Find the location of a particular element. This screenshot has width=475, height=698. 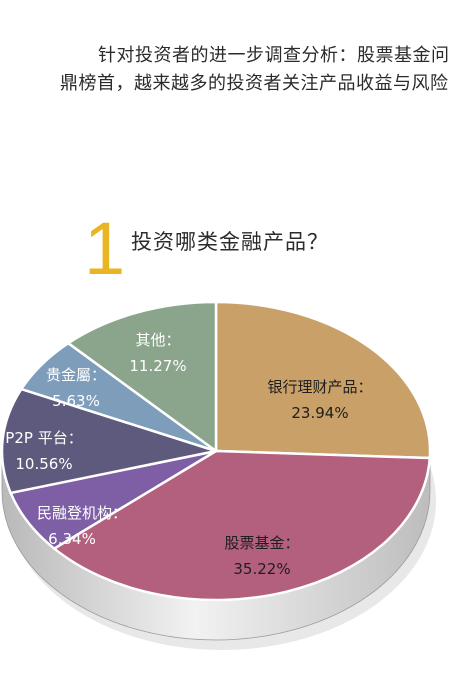

slice-value-precious-metal: 5.63% is located at coordinates (76, 401).